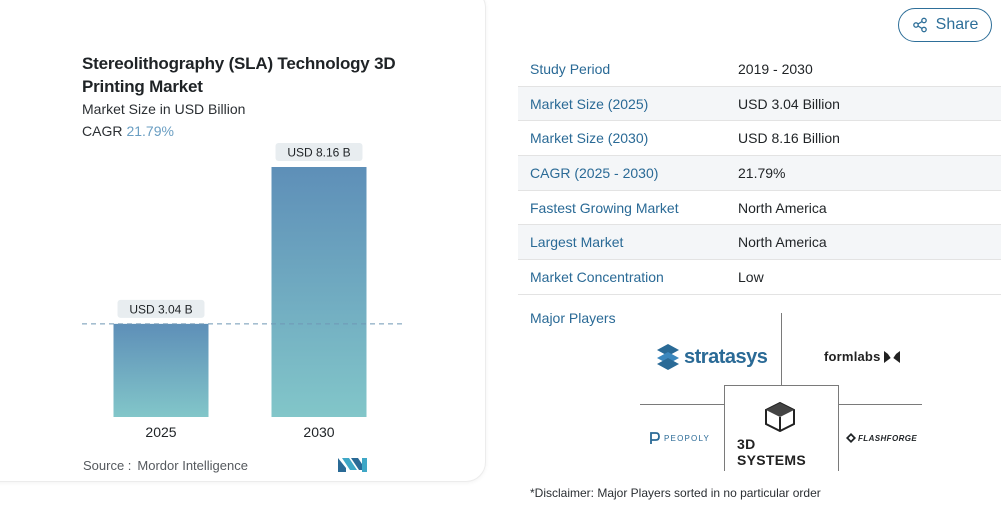  I want to click on cagr-value: 21.79%, so click(150, 131).